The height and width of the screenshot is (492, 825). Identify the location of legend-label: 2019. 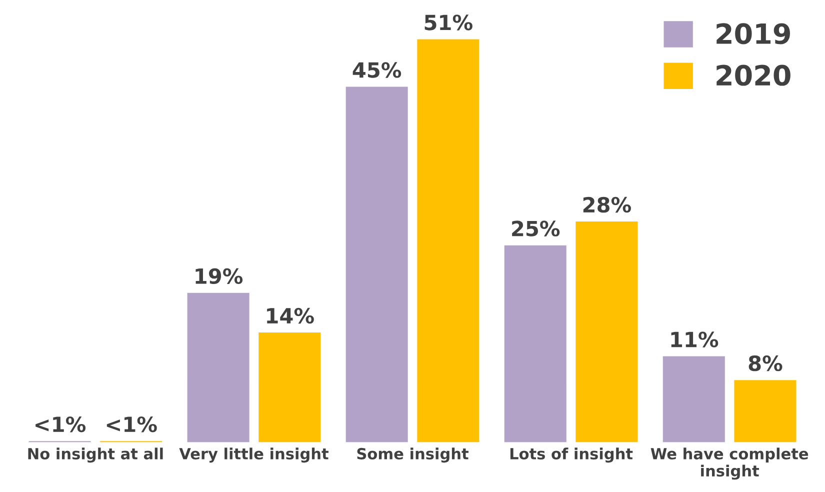
(753, 33).